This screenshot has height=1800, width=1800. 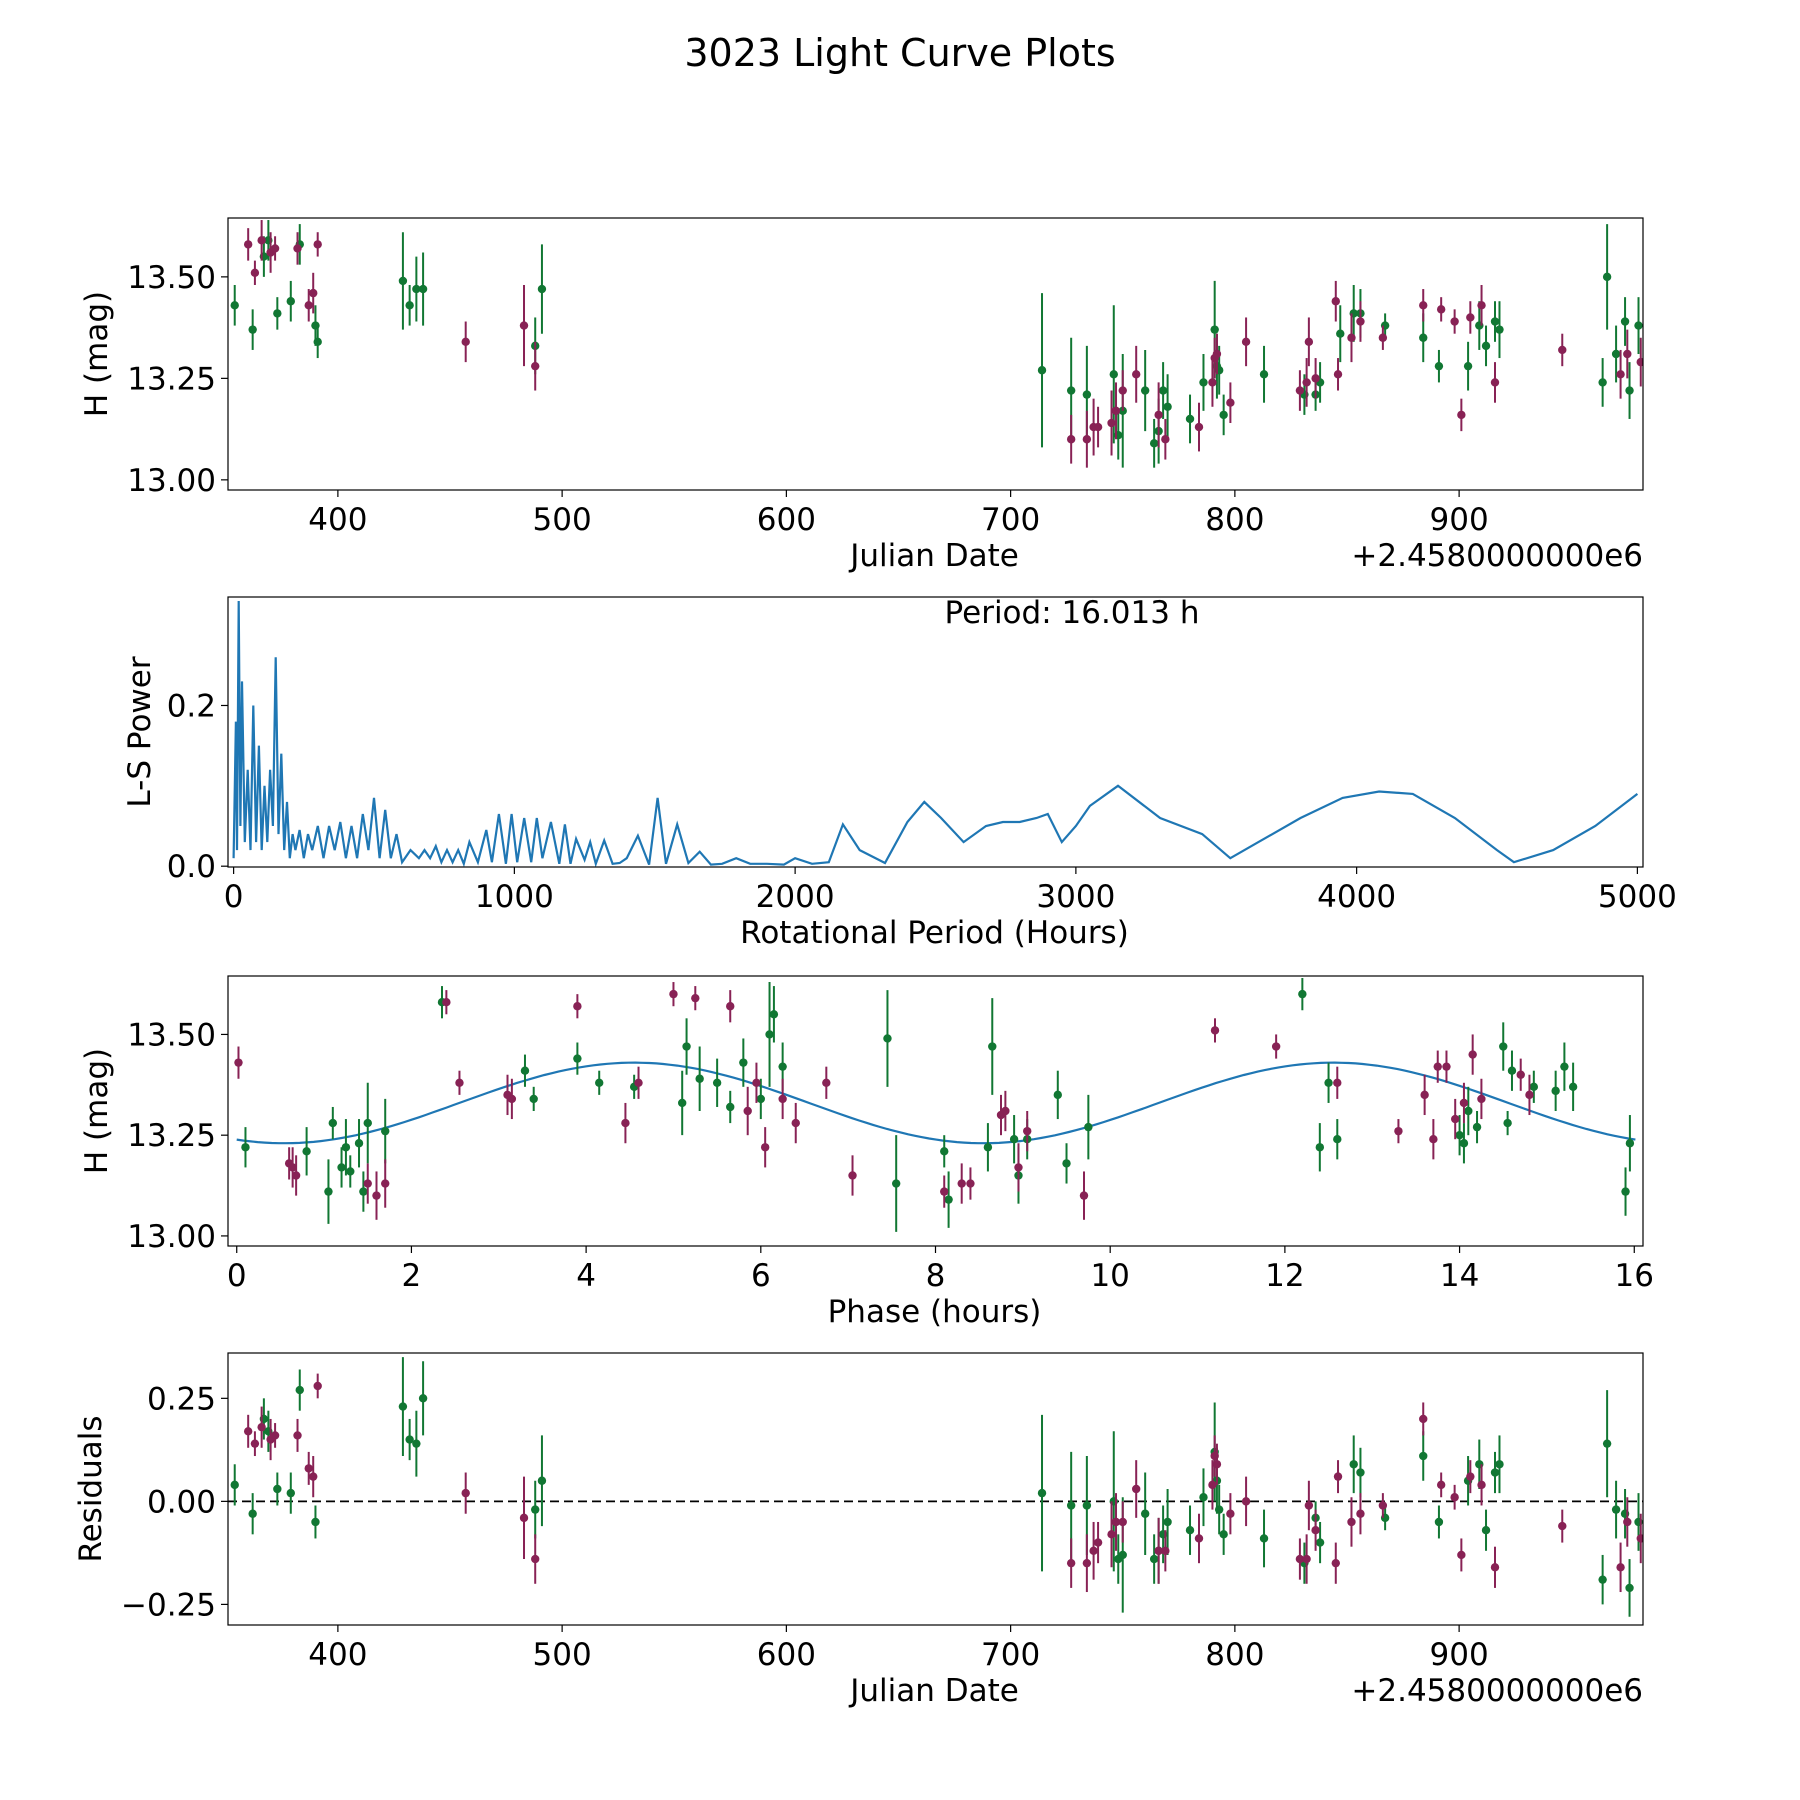 I want to click on x-tick-label: 3000, so click(x=1075, y=897).